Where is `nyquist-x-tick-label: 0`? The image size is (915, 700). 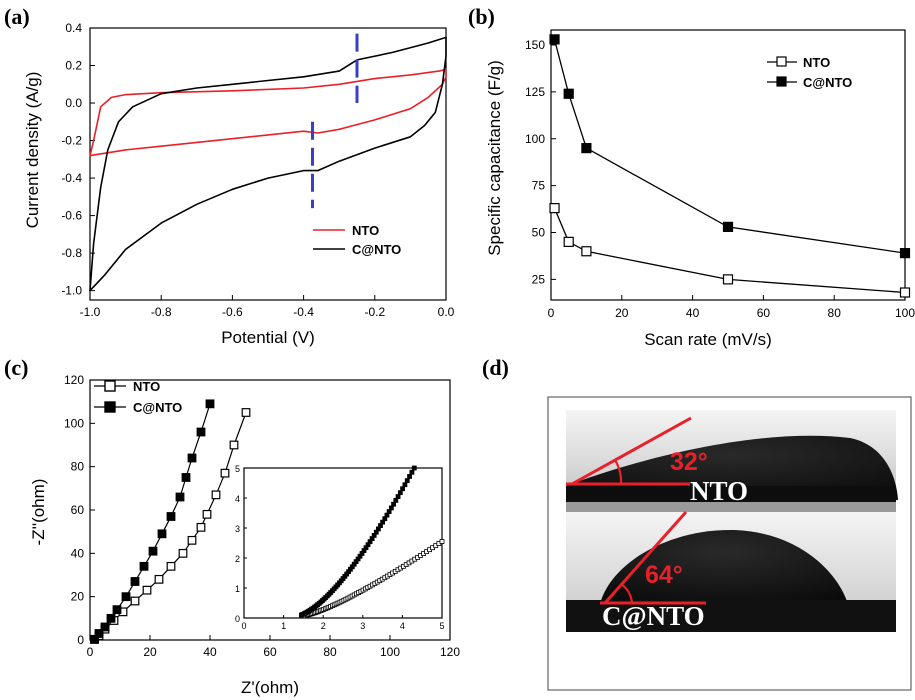 nyquist-x-tick-label: 0 is located at coordinates (90, 652).